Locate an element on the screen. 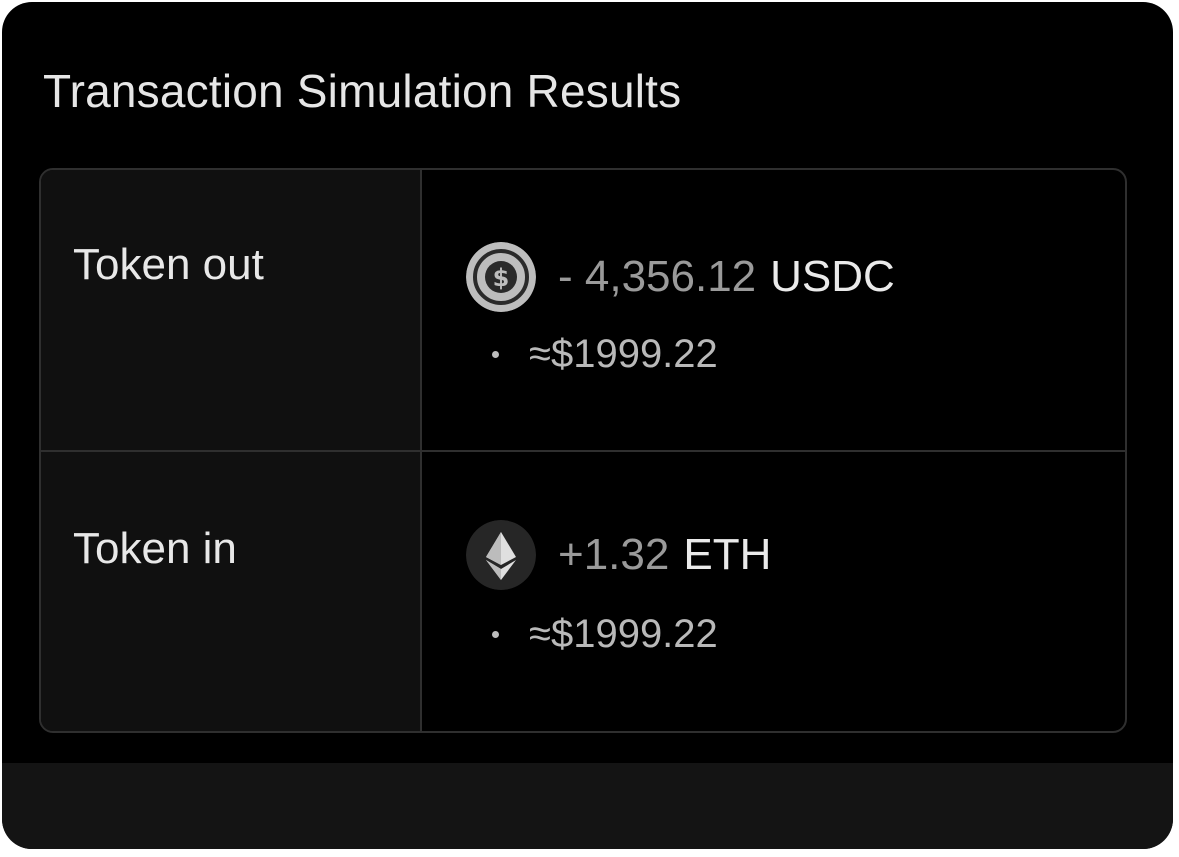 The width and height of the screenshot is (1179, 857). token-out-amount-line: $ - 4,356.12 USDC is located at coordinates (680, 277).